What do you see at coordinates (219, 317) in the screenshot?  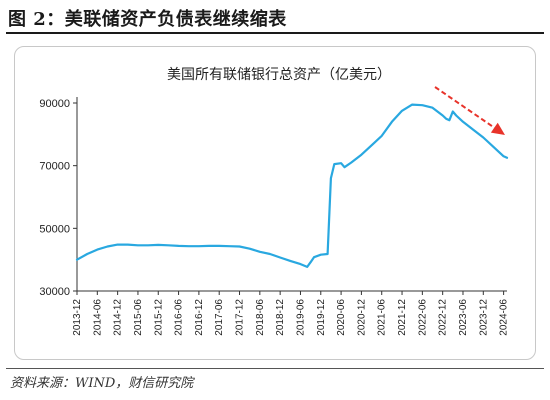 I see `x-tick-label: 2017-06` at bounding box center [219, 317].